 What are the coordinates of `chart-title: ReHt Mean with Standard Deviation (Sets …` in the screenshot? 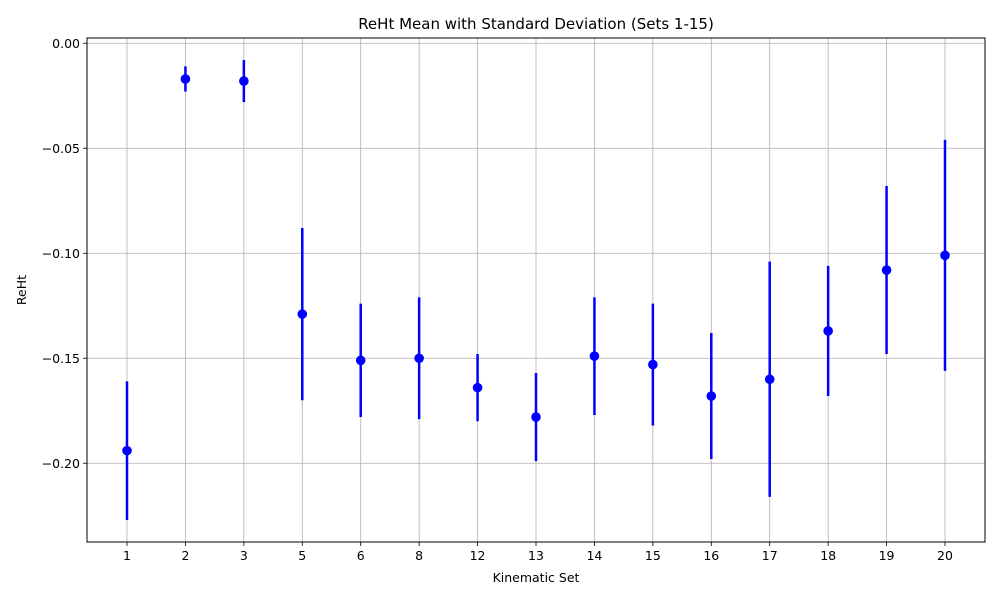 It's located at (536, 24).